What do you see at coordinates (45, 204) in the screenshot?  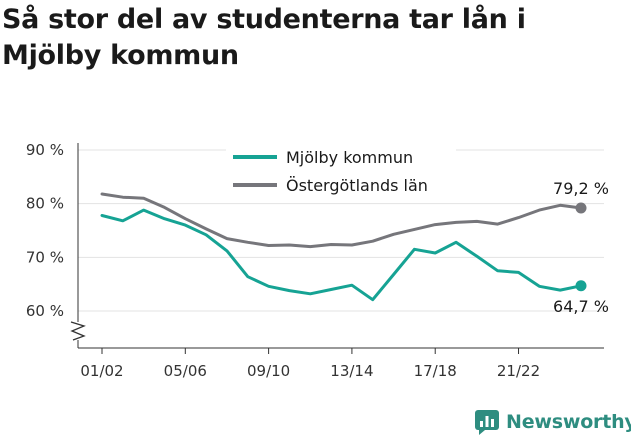 I see `y-tick-label: 80 %` at bounding box center [45, 204].